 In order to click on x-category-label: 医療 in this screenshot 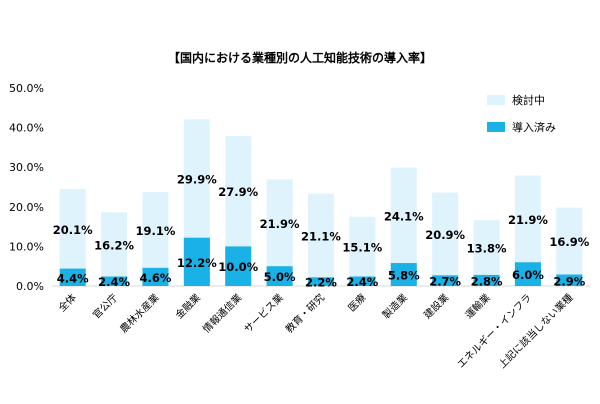, I will do `click(356, 302)`.